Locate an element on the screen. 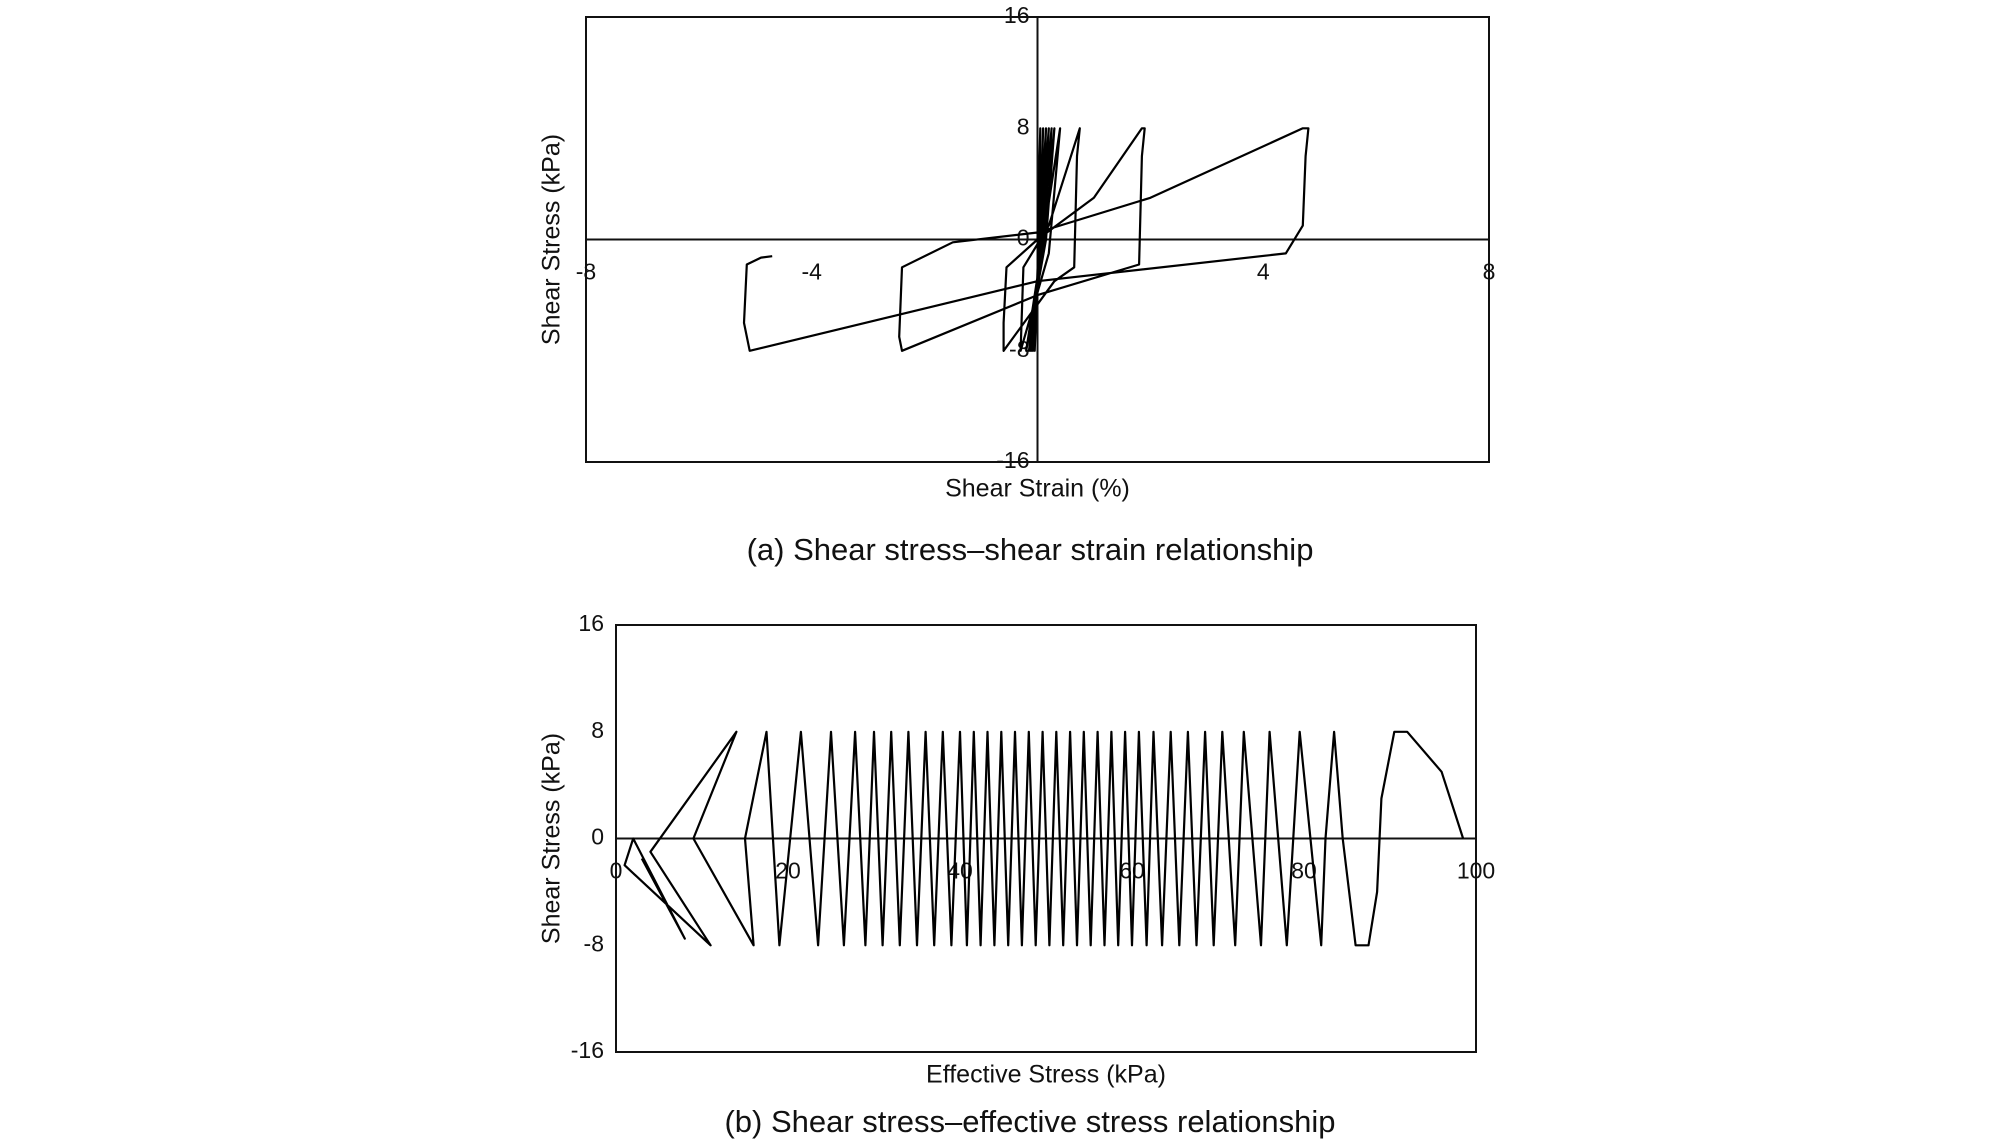 This screenshot has width=2008, height=1146. x-axis-title: Shear Strain (%) is located at coordinates (1037, 489).